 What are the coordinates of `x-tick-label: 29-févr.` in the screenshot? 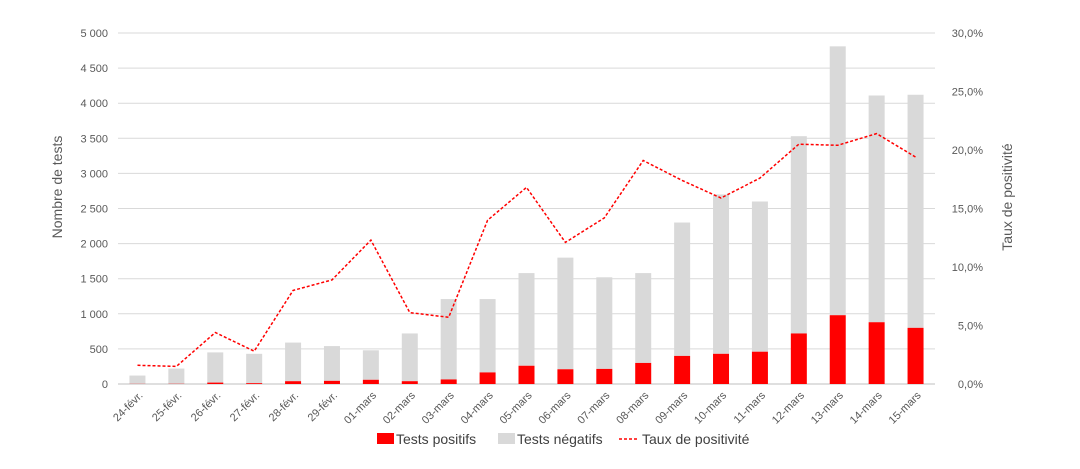 It's located at (323, 407).